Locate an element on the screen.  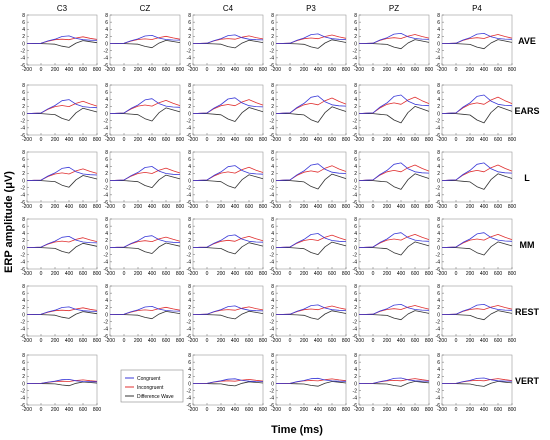
incongruent-line is located at coordinates (477, 172).